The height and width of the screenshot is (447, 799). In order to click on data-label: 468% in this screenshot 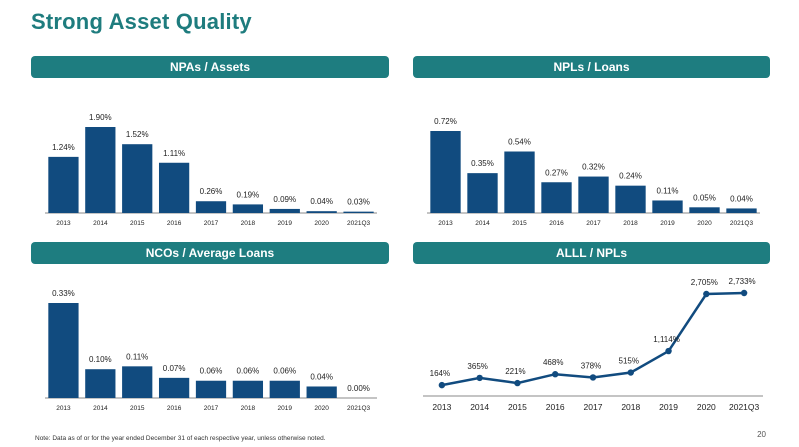, I will do `click(553, 362)`.